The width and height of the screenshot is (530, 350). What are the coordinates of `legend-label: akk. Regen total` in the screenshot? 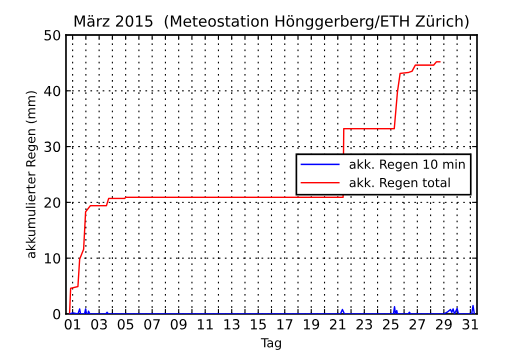 It's located at (400, 184).